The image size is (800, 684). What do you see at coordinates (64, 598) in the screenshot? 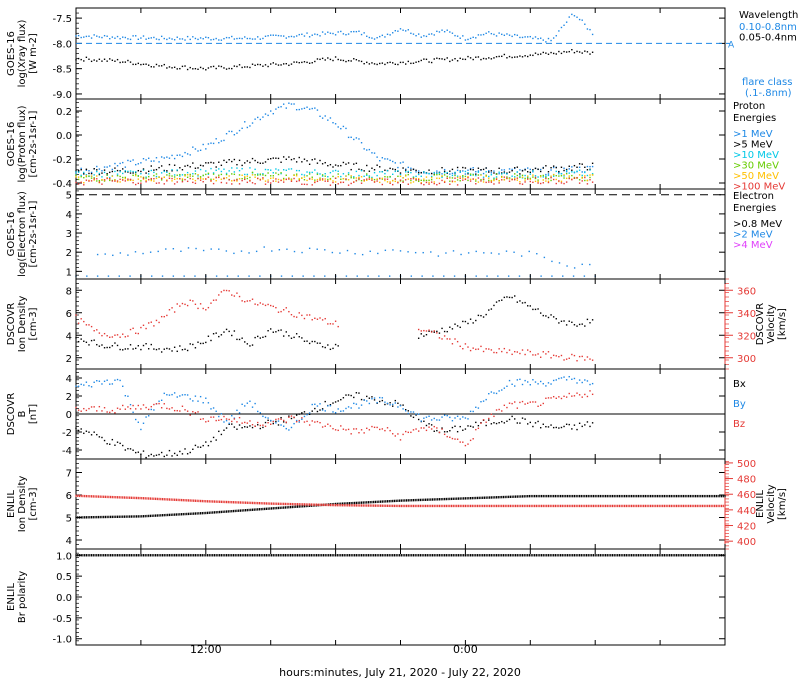
I see `ytick-label: 0.0` at bounding box center [64, 598].